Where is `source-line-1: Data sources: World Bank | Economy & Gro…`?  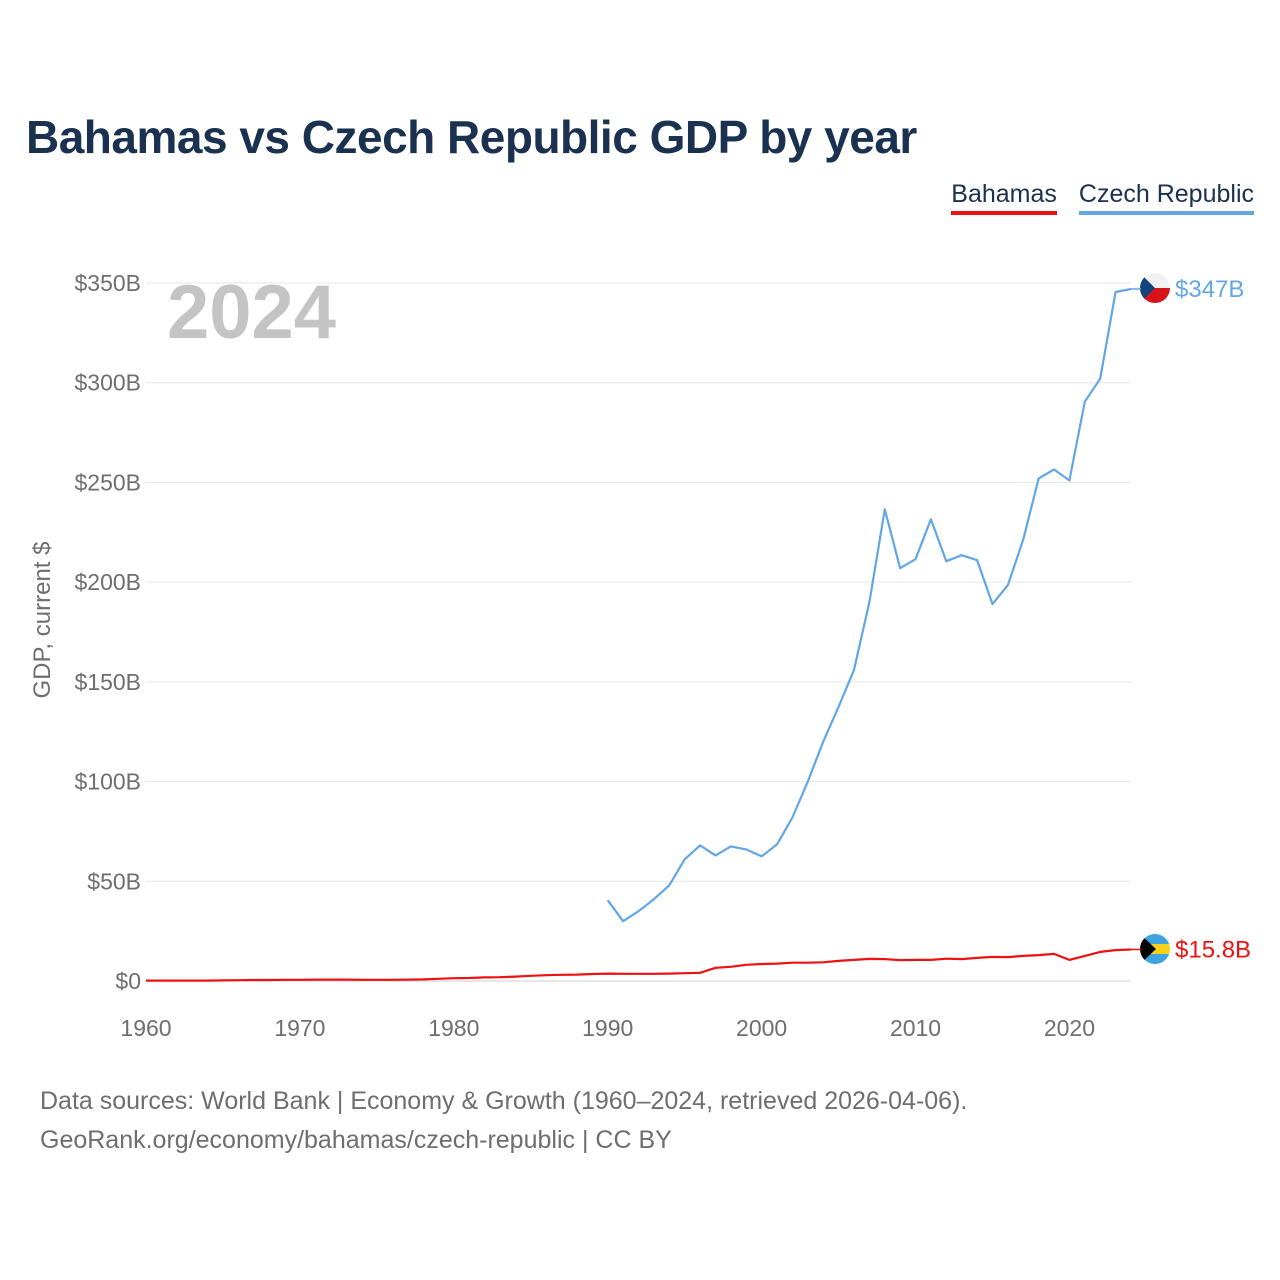
source-line-1: Data sources: World Bank | Economy & Gro… is located at coordinates (504, 1101).